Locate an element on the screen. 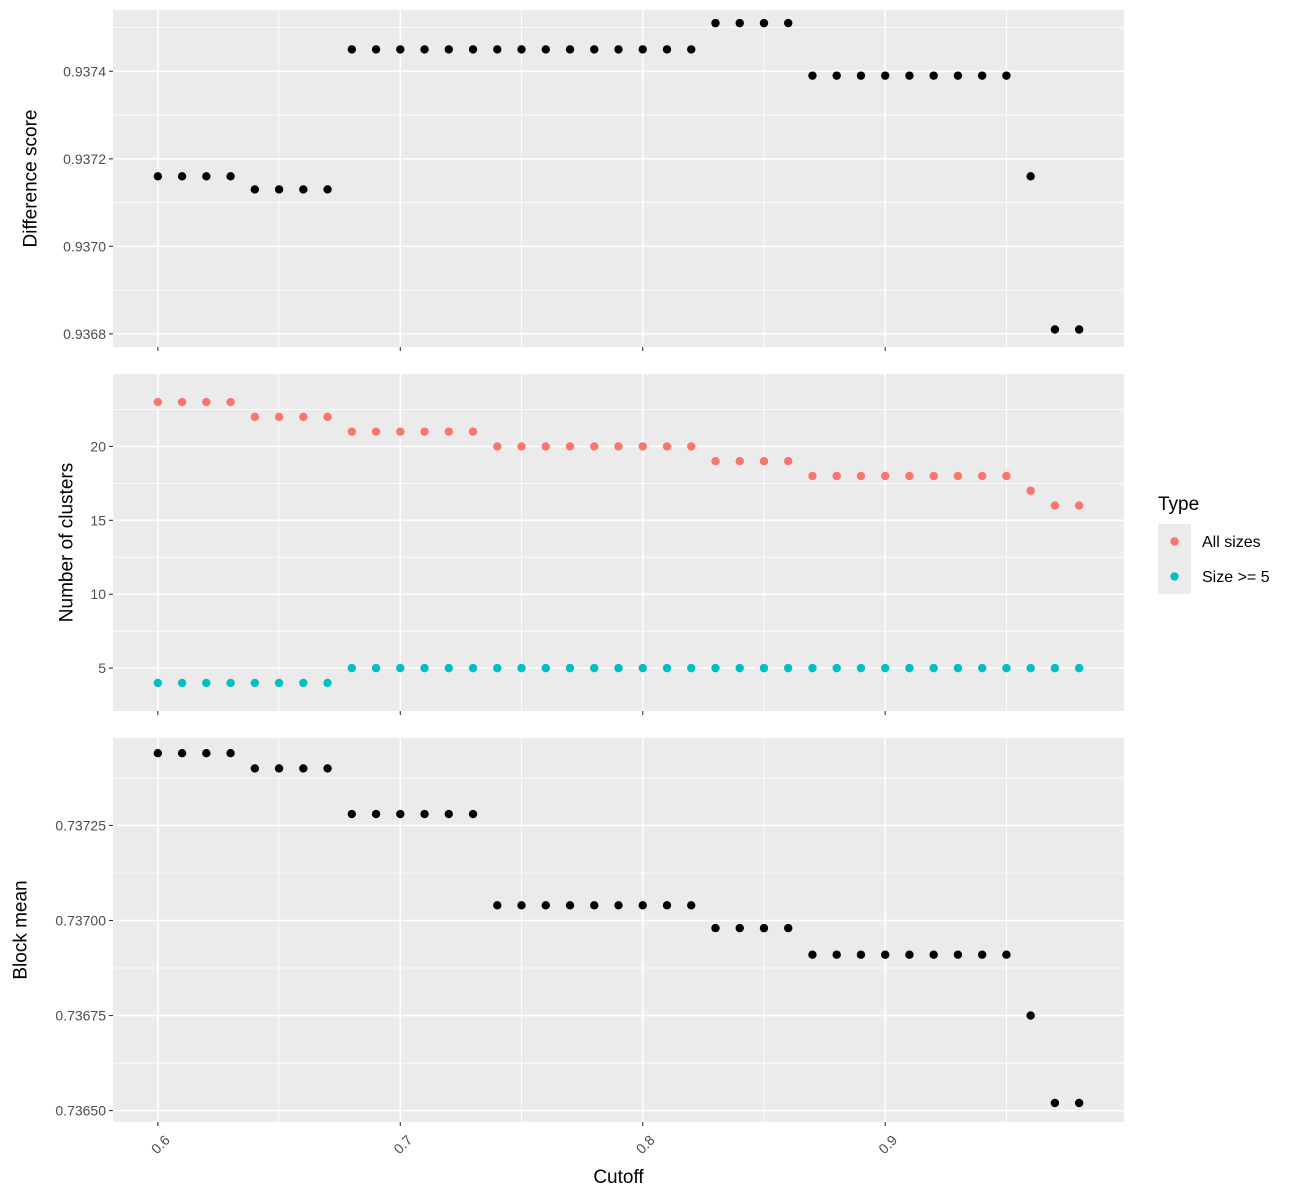 The height and width of the screenshot is (1200, 1300). y-tick-label: 20 is located at coordinates (98, 446).